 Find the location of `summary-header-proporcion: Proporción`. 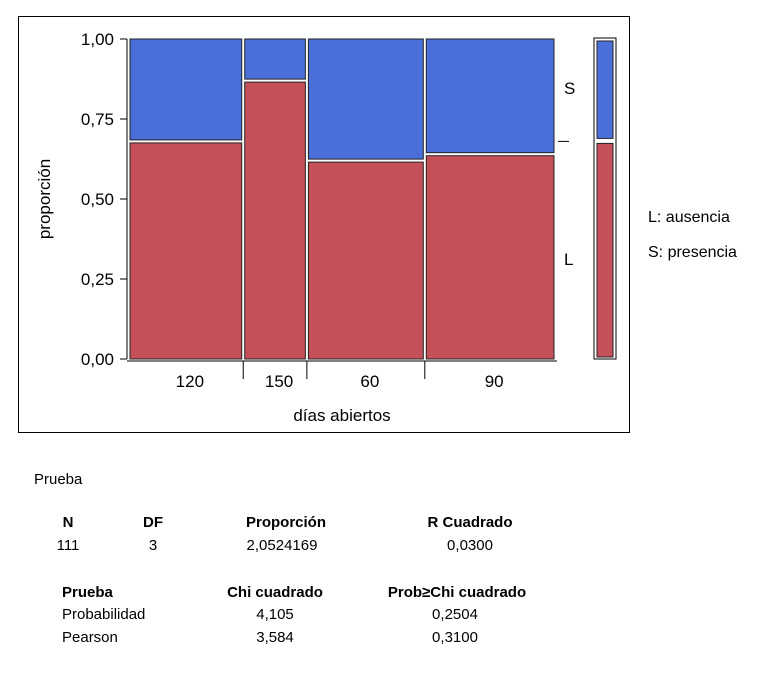

summary-header-proporcion: Proporción is located at coordinates (286, 522).